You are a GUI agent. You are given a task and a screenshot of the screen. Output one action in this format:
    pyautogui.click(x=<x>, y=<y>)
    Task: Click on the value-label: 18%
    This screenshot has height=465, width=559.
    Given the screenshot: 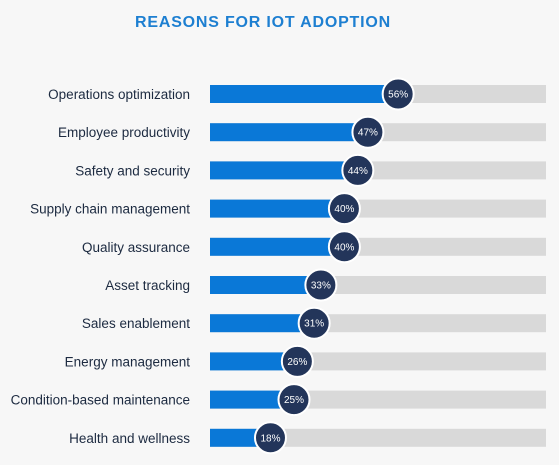 What is the action you would take?
    pyautogui.click(x=270, y=438)
    